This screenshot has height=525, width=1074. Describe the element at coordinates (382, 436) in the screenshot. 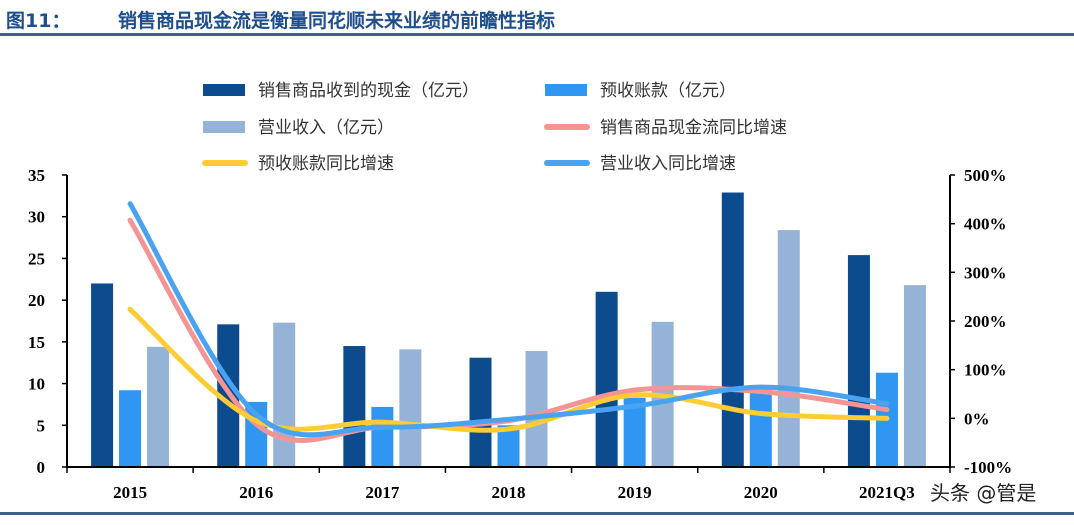

I see `bar-1-2017` at that location.